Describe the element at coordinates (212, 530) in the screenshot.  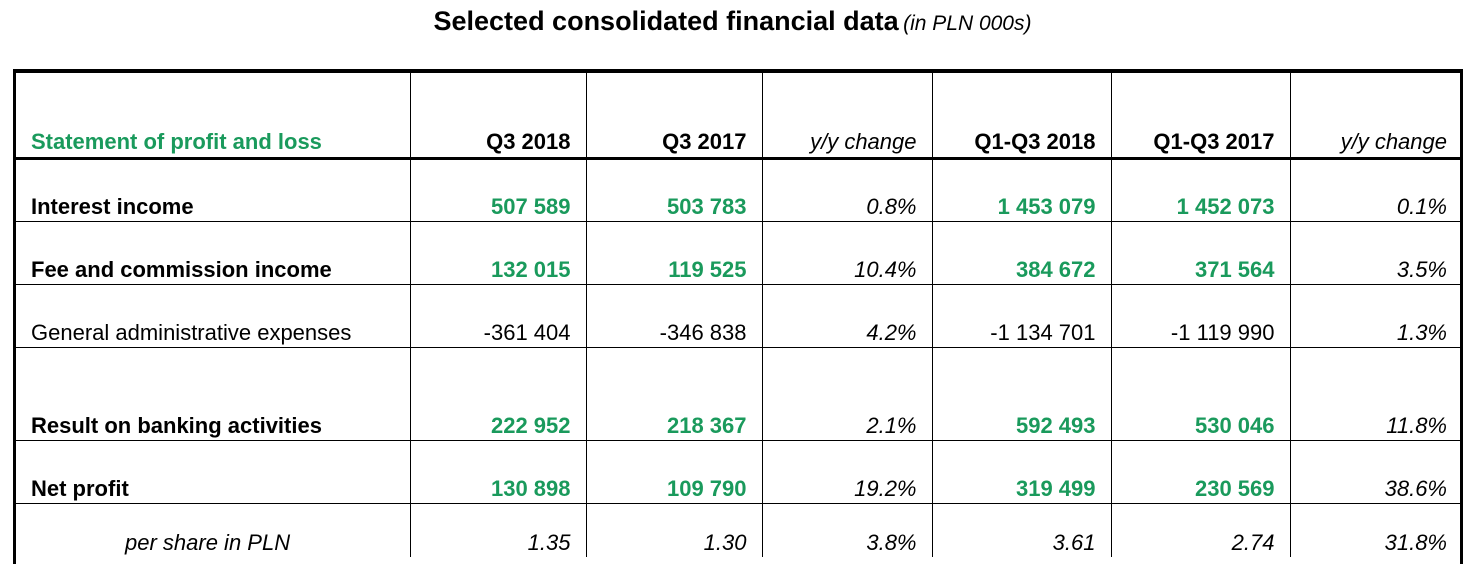
I see `row-label: per share in PLN` at that location.